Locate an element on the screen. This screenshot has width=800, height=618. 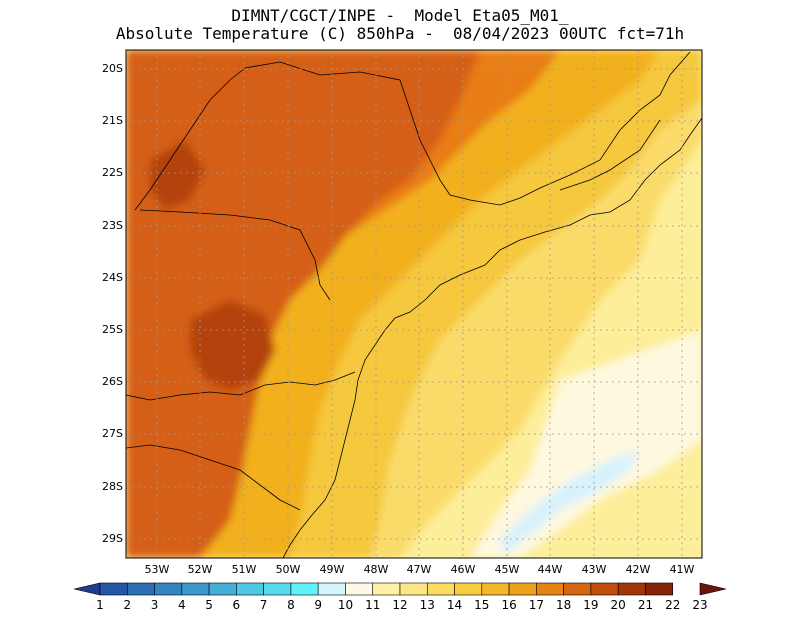
lon-label: 43W is located at coordinates (594, 569).